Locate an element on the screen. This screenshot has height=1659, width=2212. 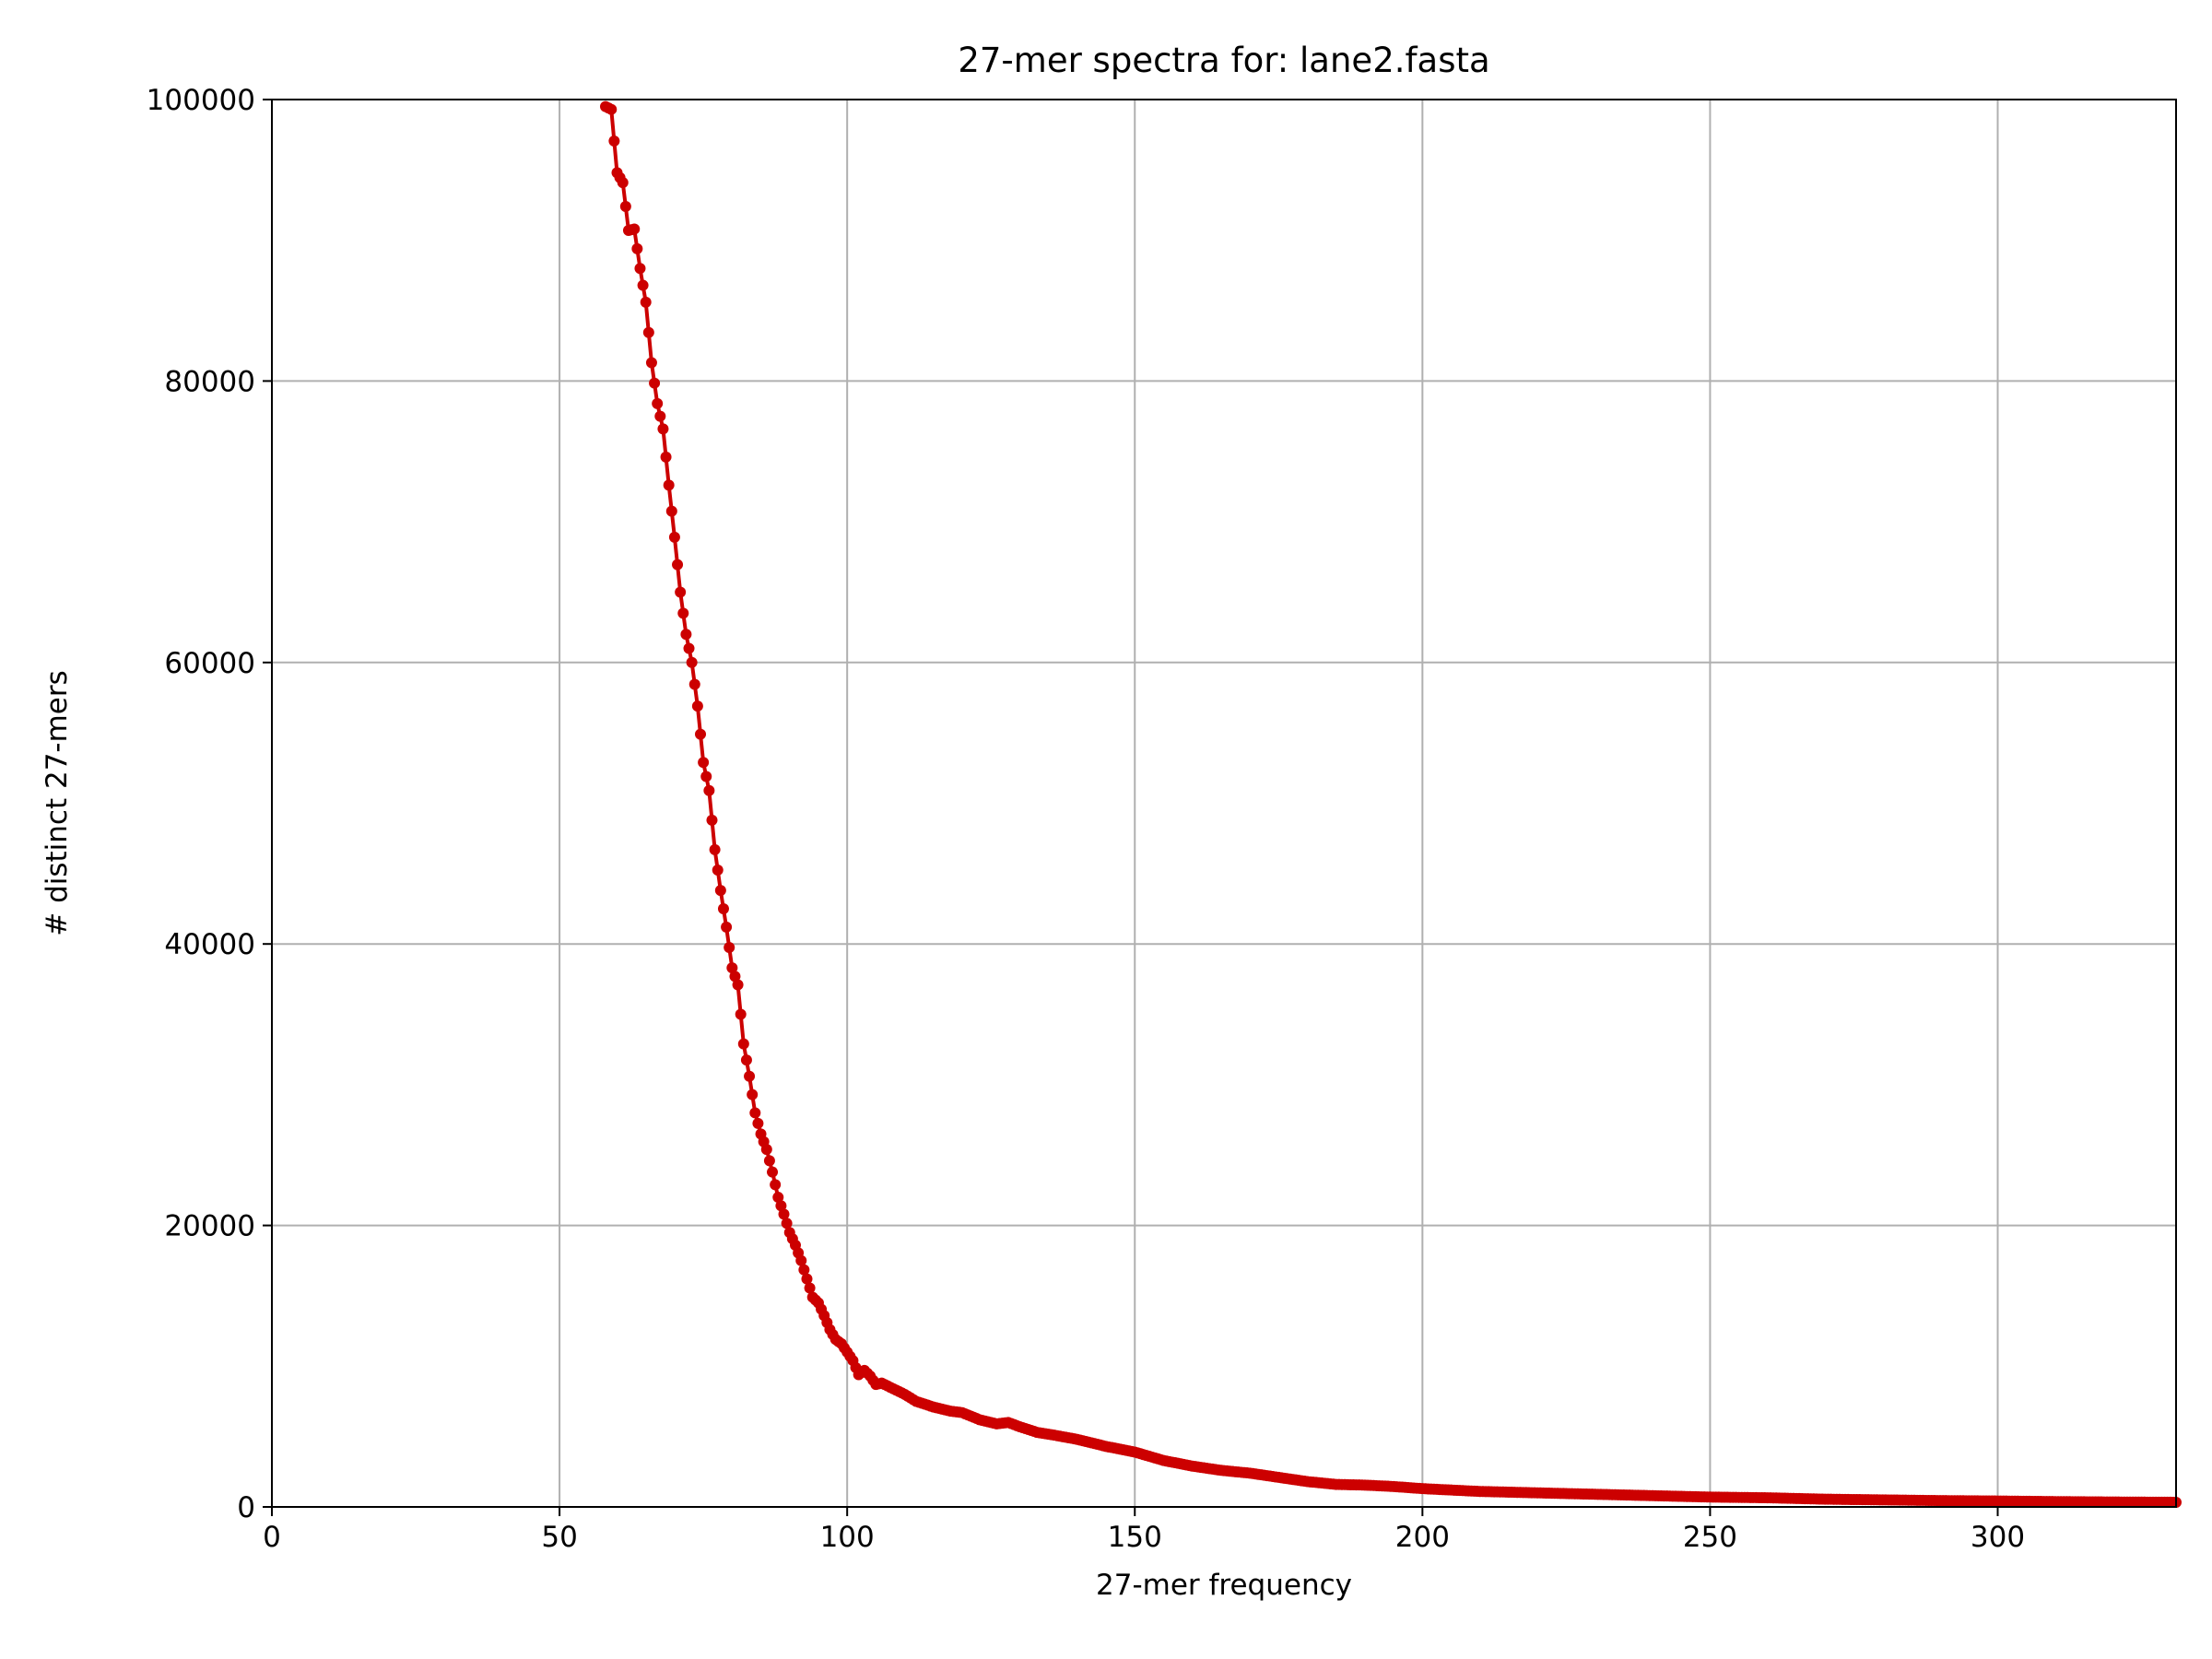
x-axis-label: 27-mer frequency is located at coordinates (1224, 1585).